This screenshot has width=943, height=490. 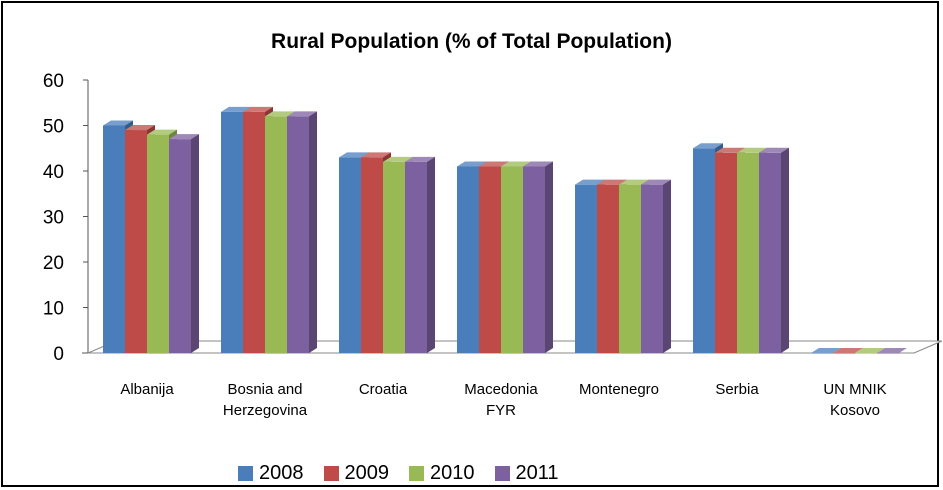 I want to click on y-tick-label: 40, so click(x=53, y=172).